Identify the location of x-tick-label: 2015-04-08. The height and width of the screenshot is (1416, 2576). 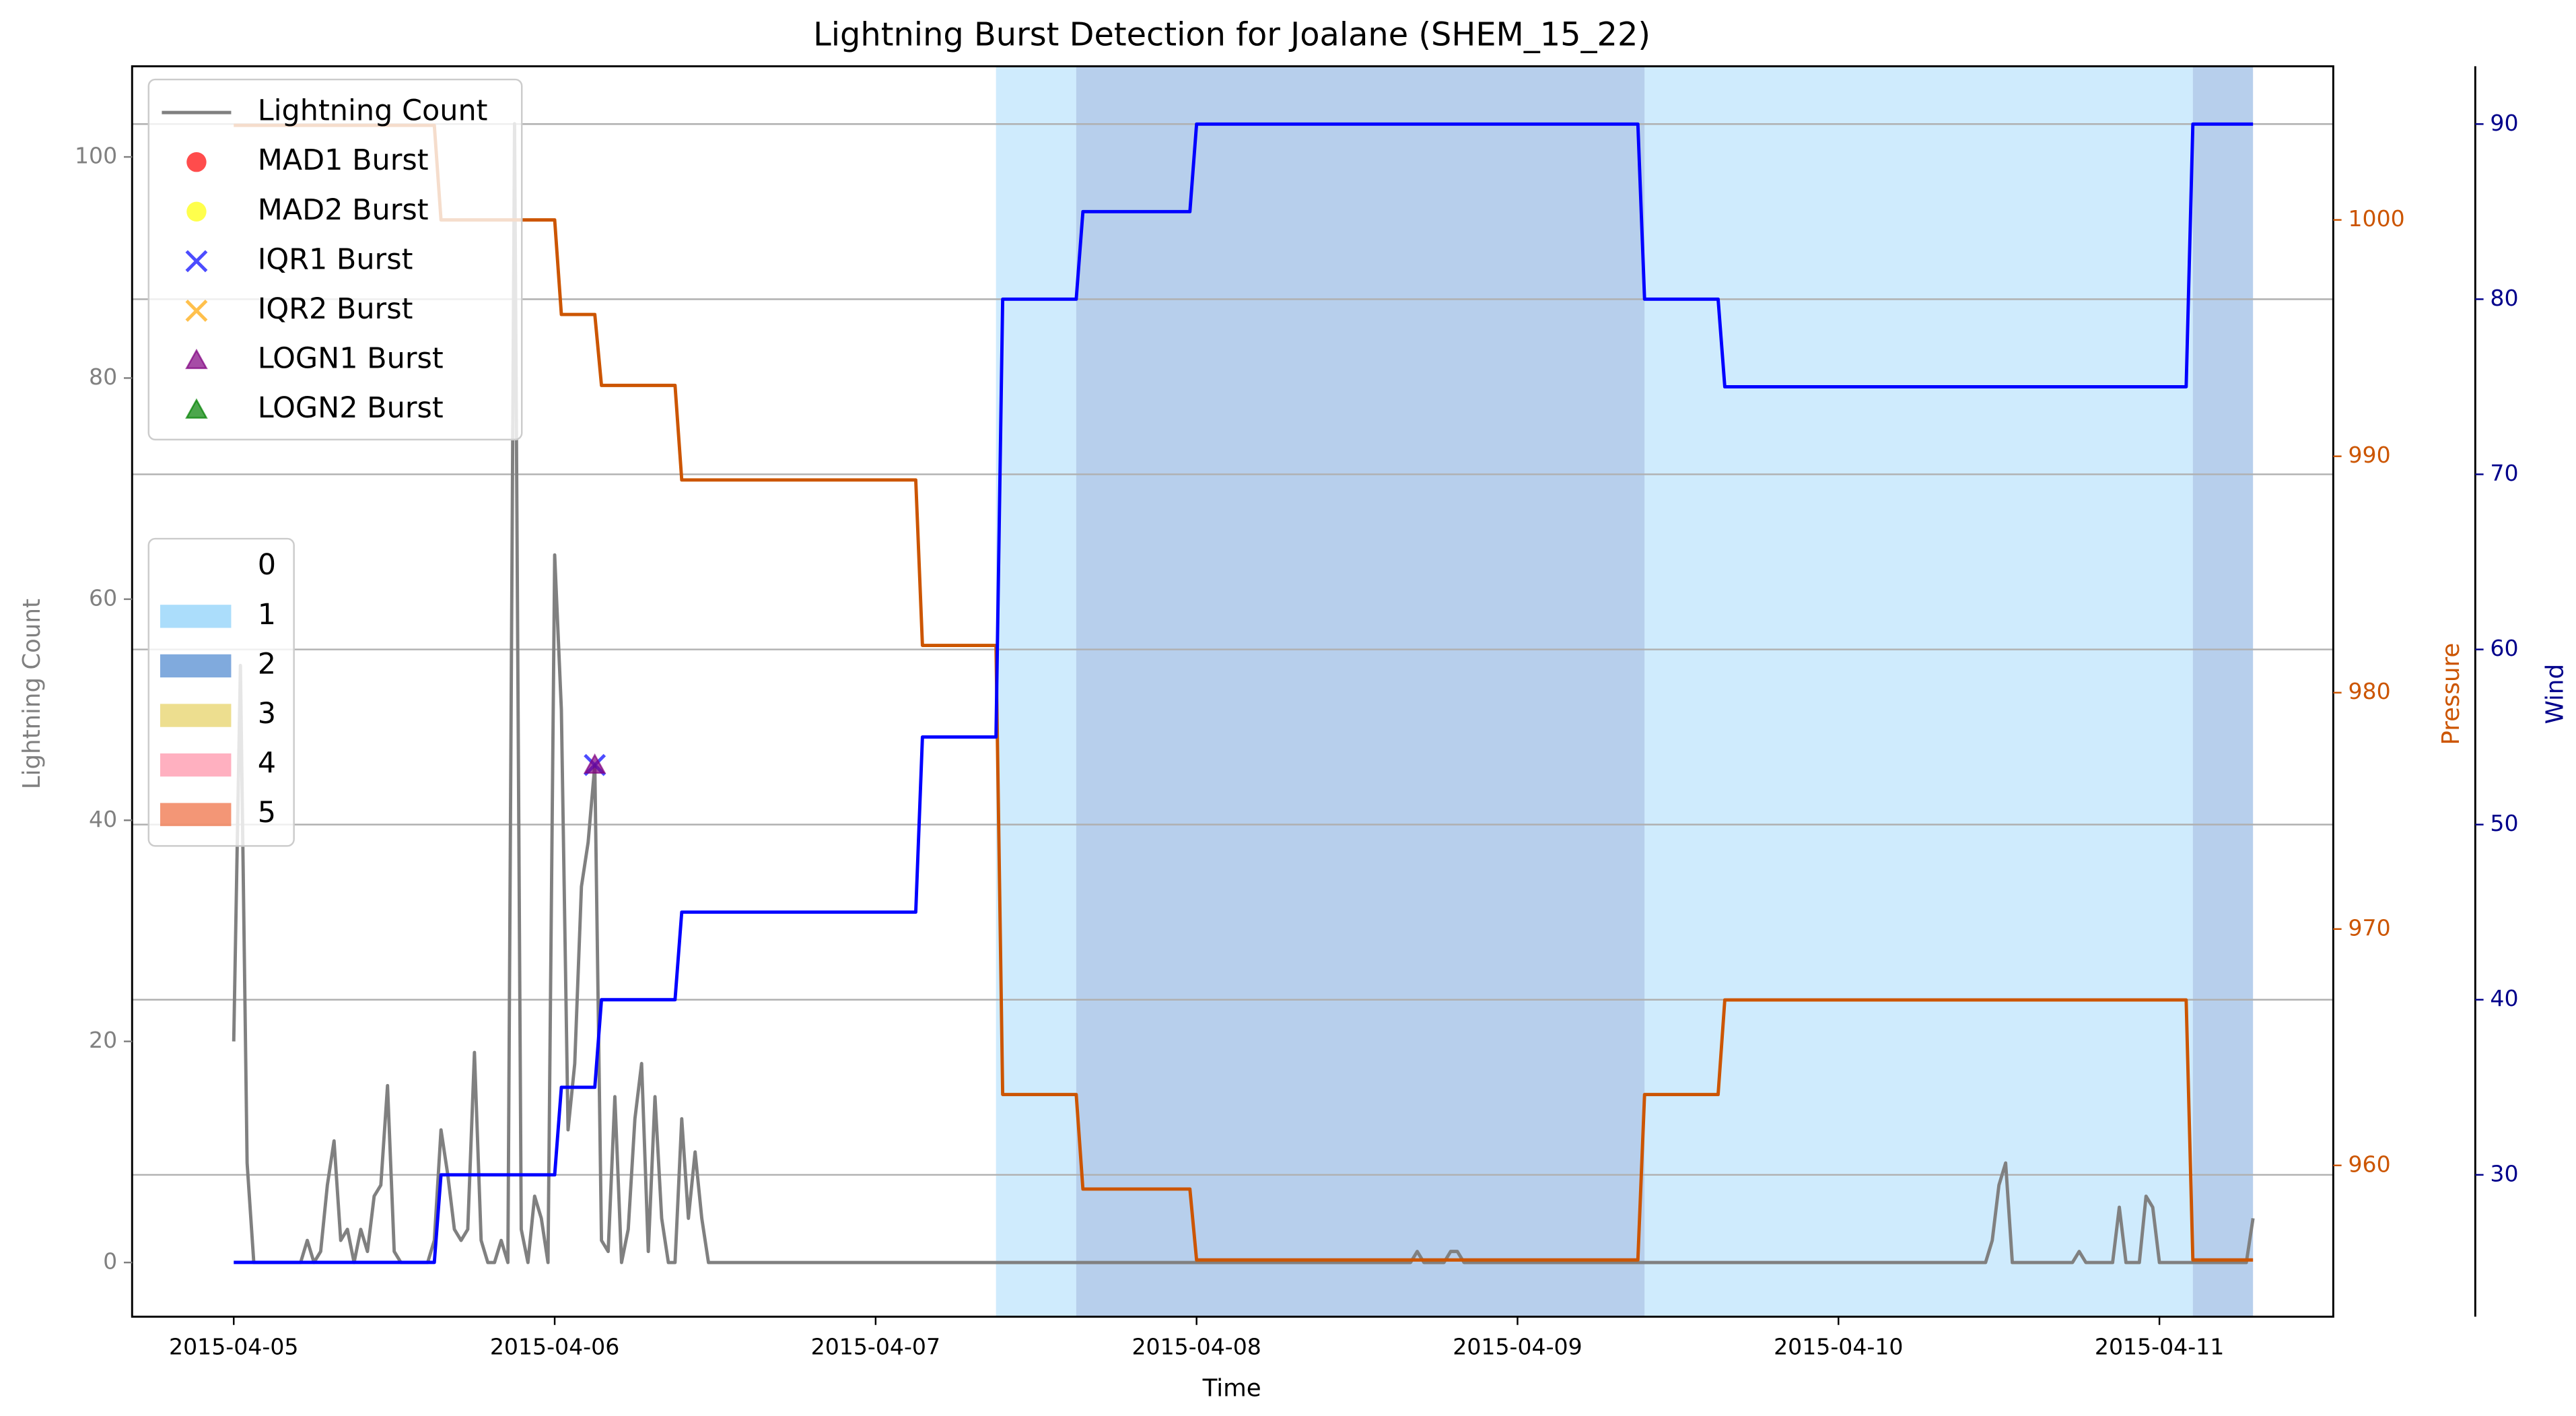
(1196, 1347).